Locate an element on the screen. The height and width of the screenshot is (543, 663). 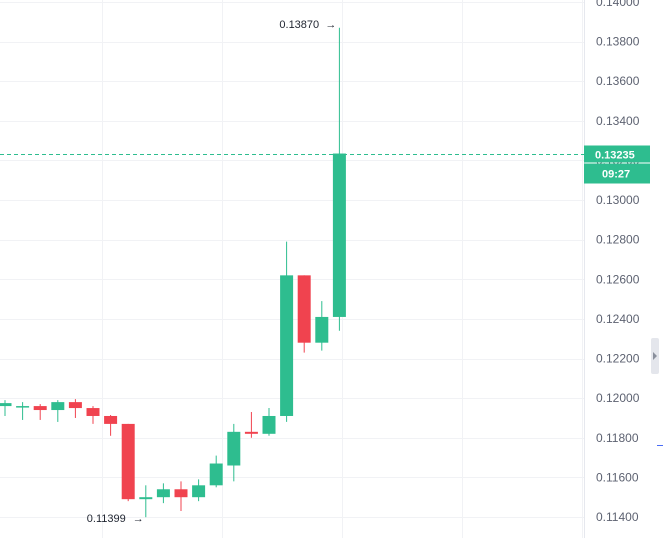
current-price-label: 0.13235 is located at coordinates (615, 156).